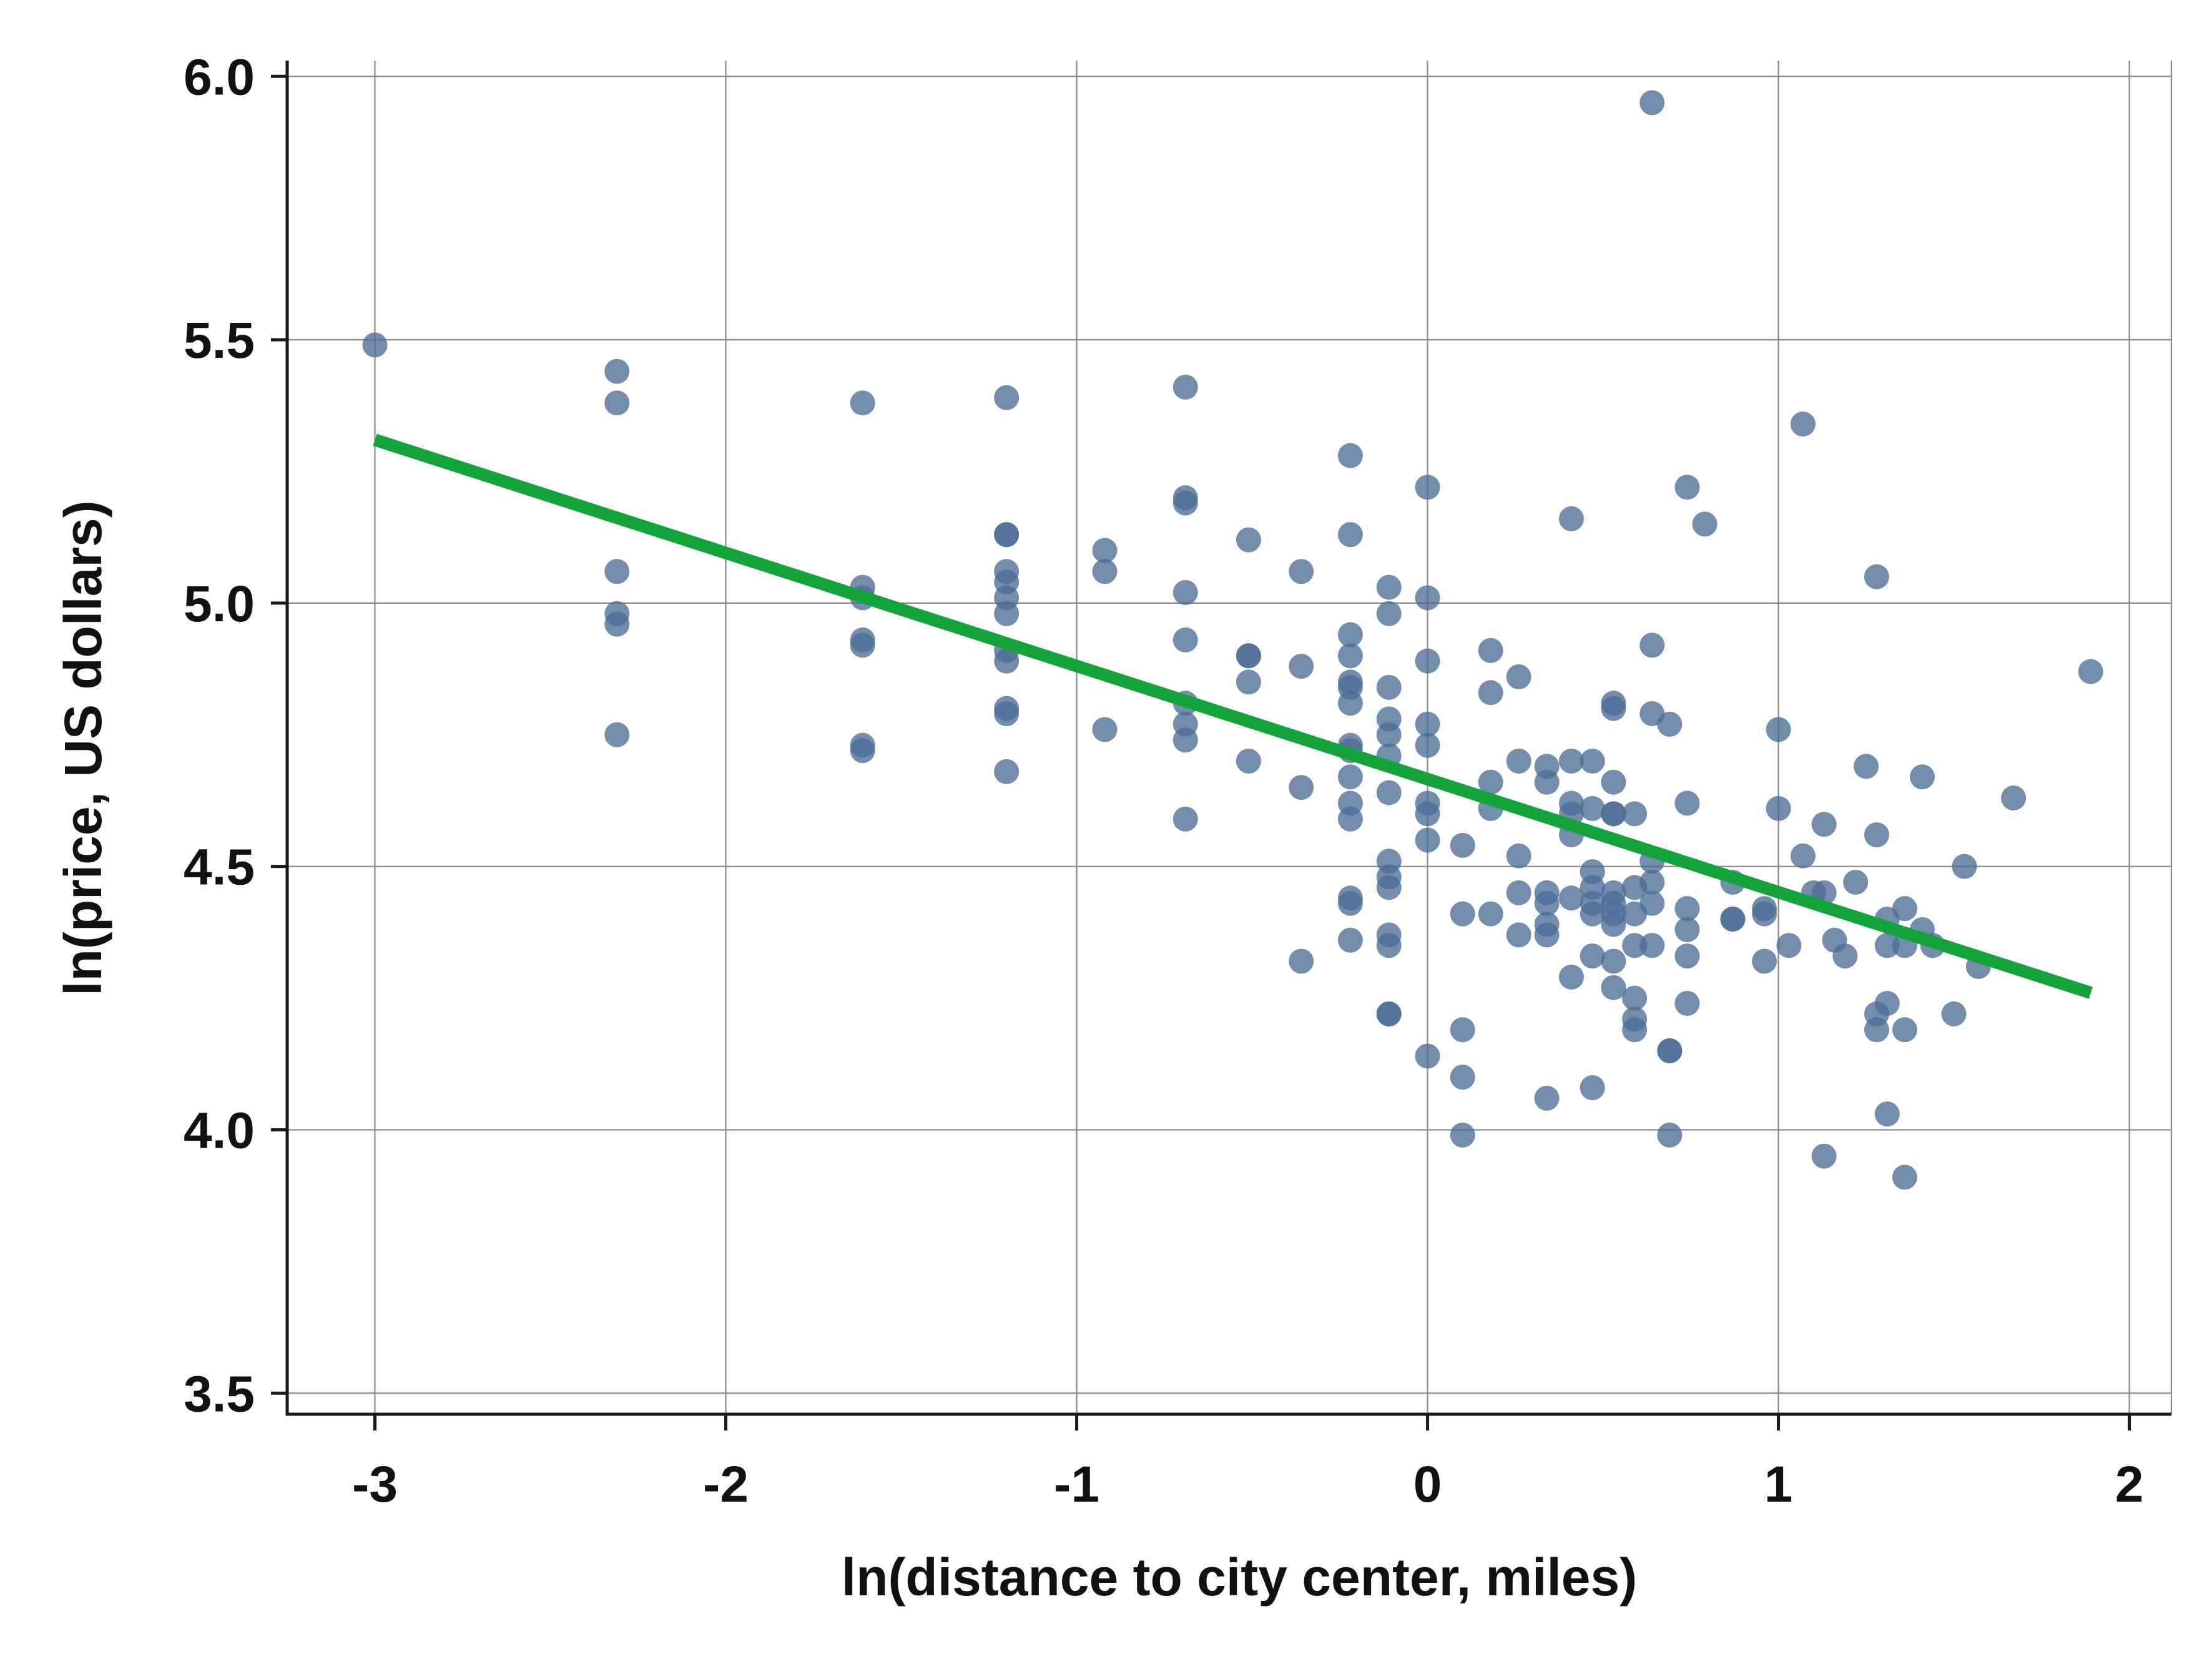  What do you see at coordinates (1778, 1484) in the screenshot?
I see `x-tick-label: 1` at bounding box center [1778, 1484].